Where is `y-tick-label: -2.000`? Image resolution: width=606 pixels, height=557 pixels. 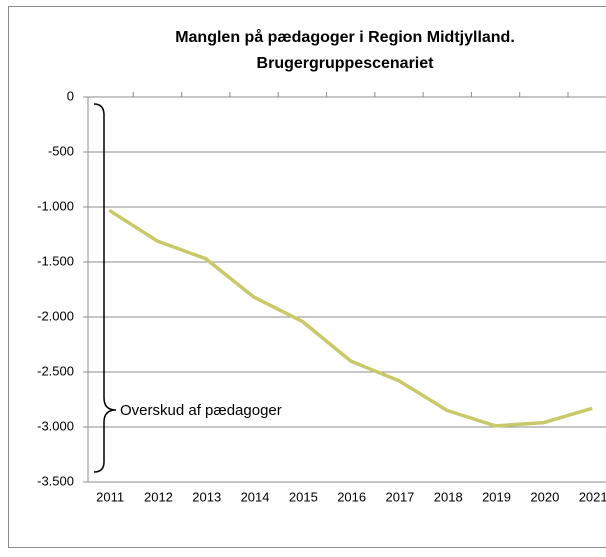
y-tick-label: -2.000 is located at coordinates (55, 315).